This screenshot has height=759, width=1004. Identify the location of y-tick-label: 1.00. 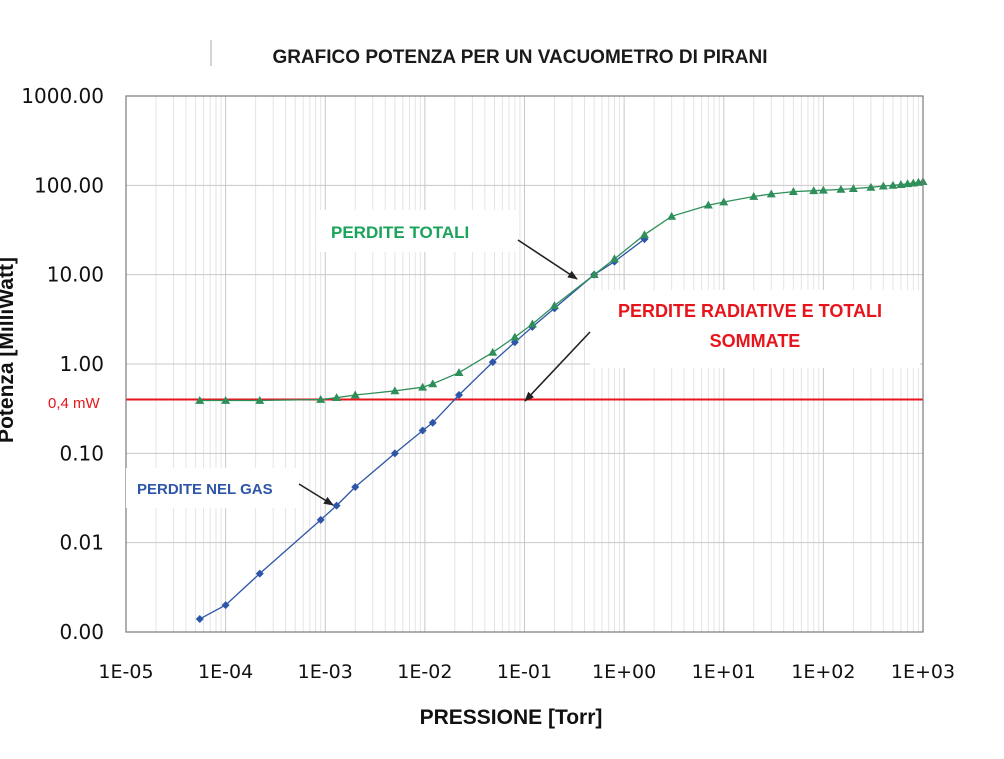
(81, 364).